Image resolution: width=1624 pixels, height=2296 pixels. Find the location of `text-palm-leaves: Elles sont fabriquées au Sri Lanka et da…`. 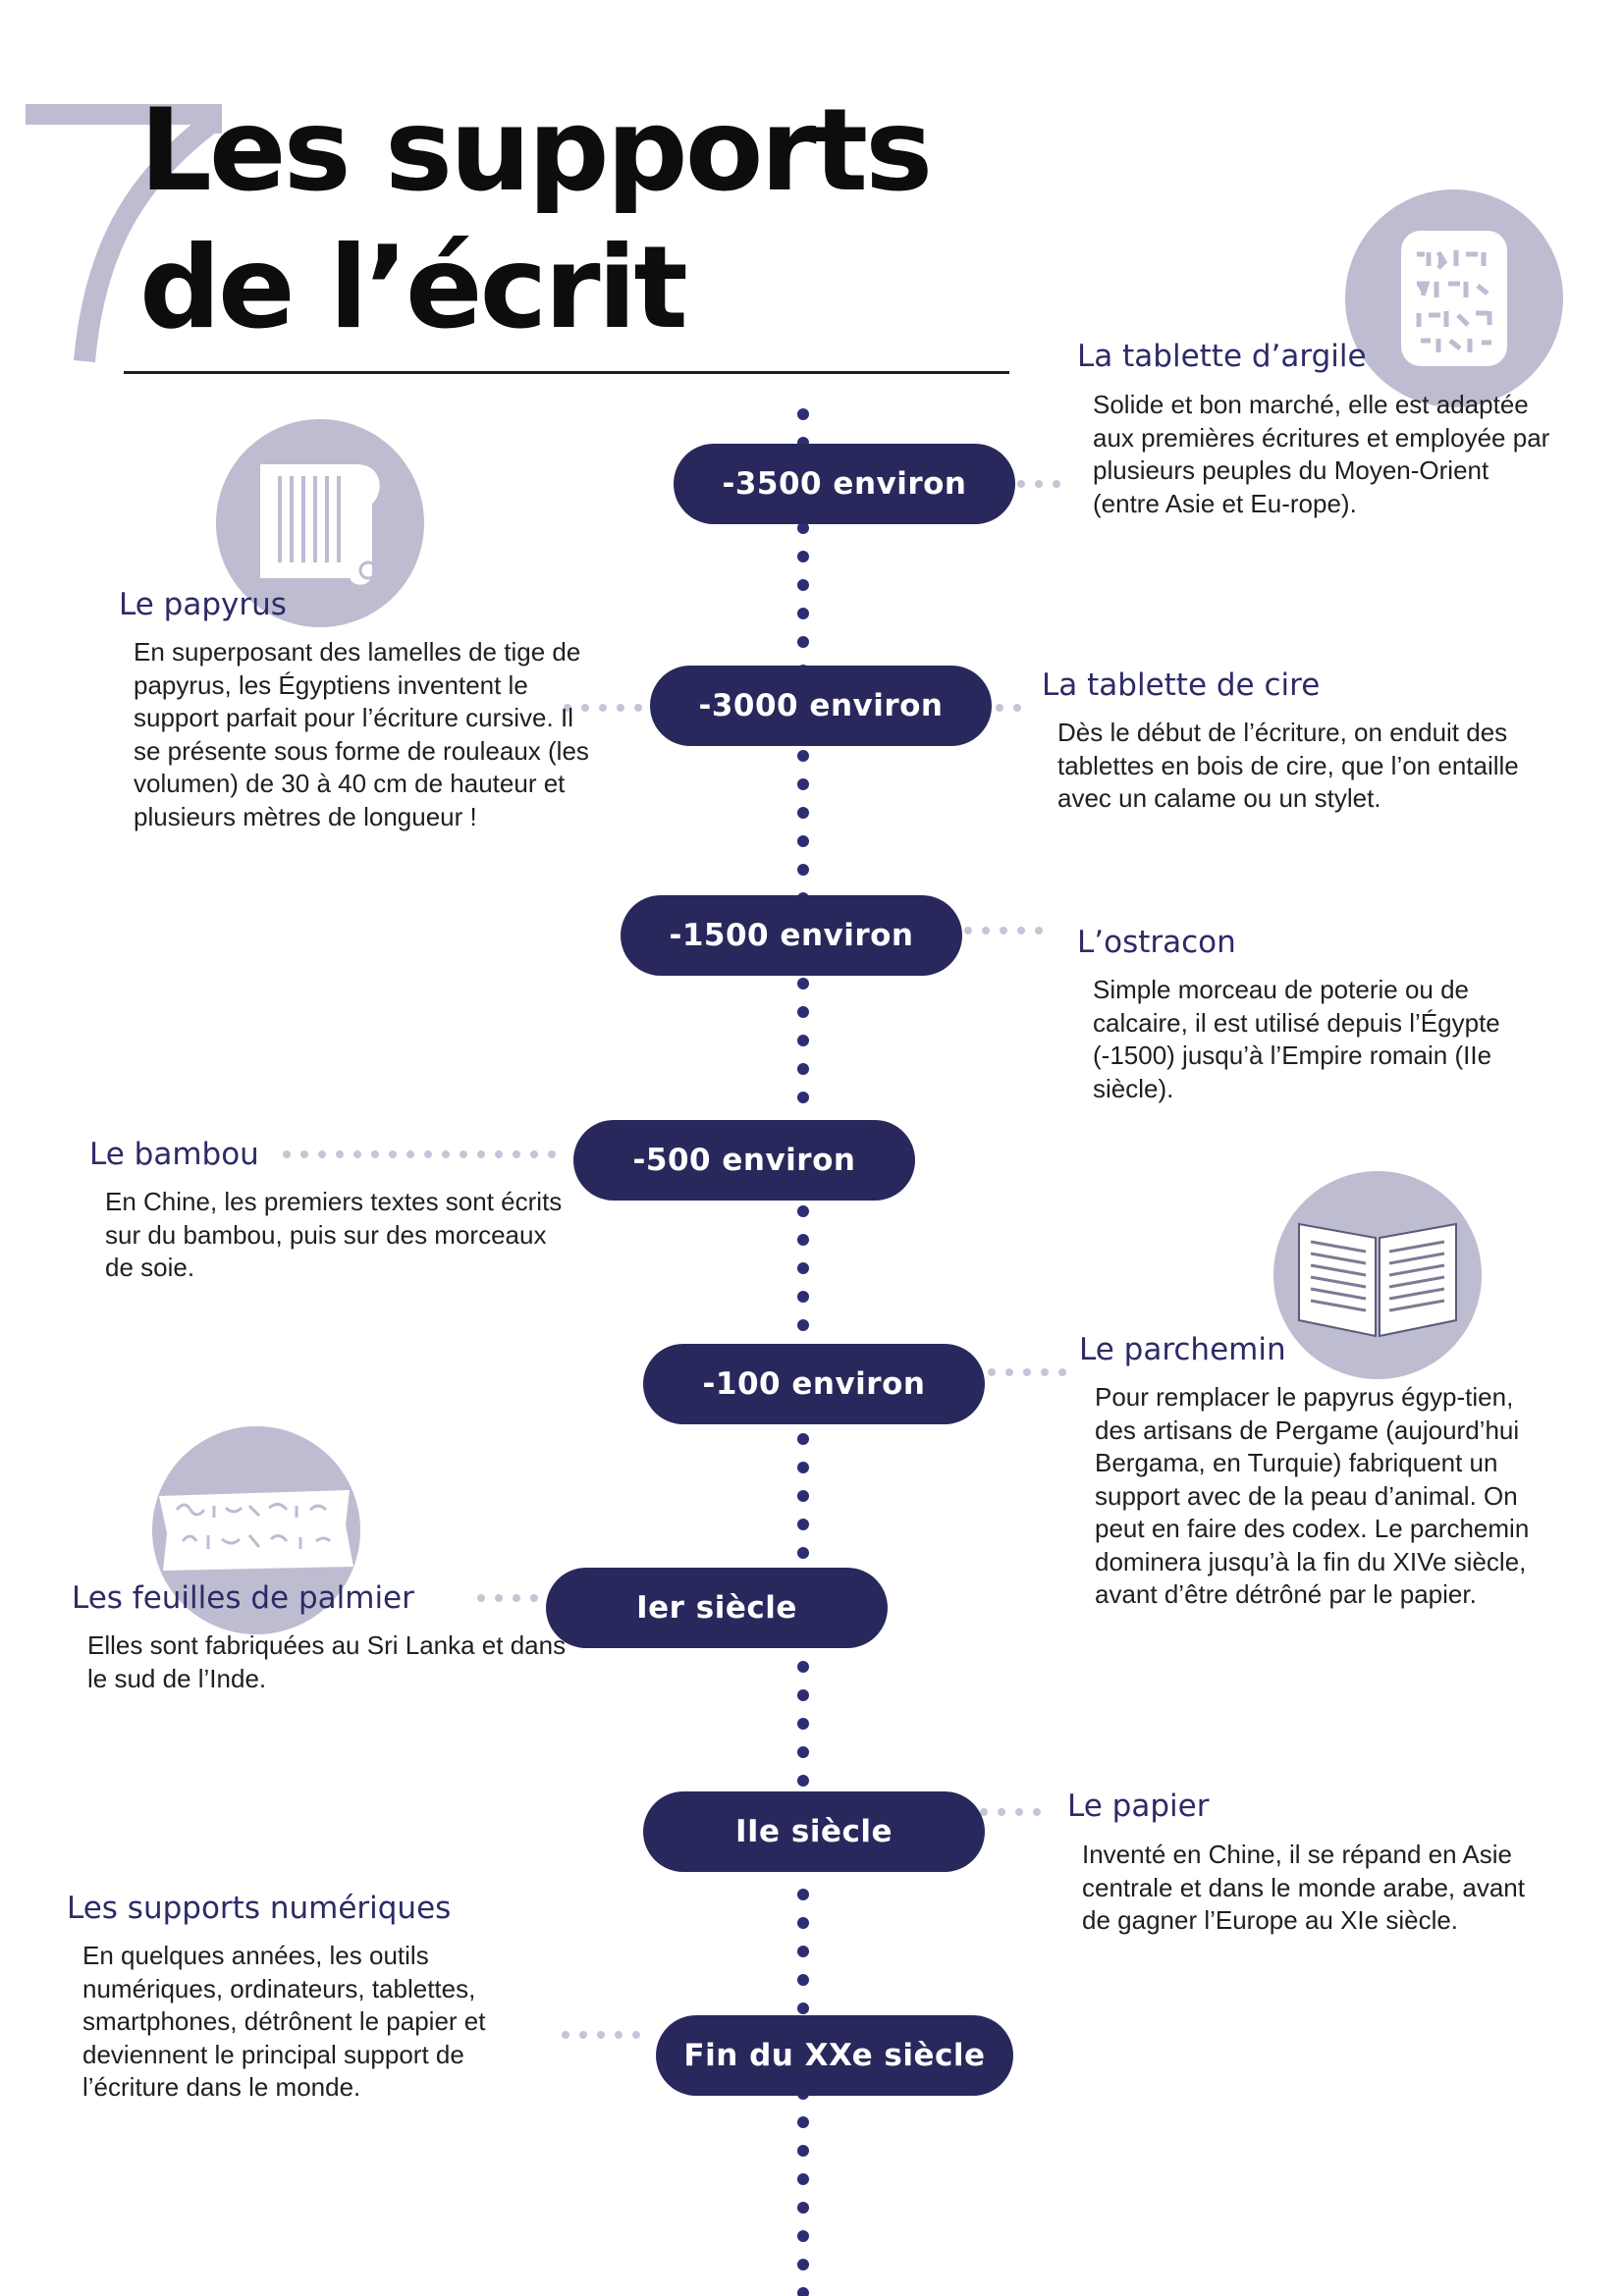

text-palm-leaves: Elles sont fabriquées au Sri Lanka et da… is located at coordinates (327, 1661).